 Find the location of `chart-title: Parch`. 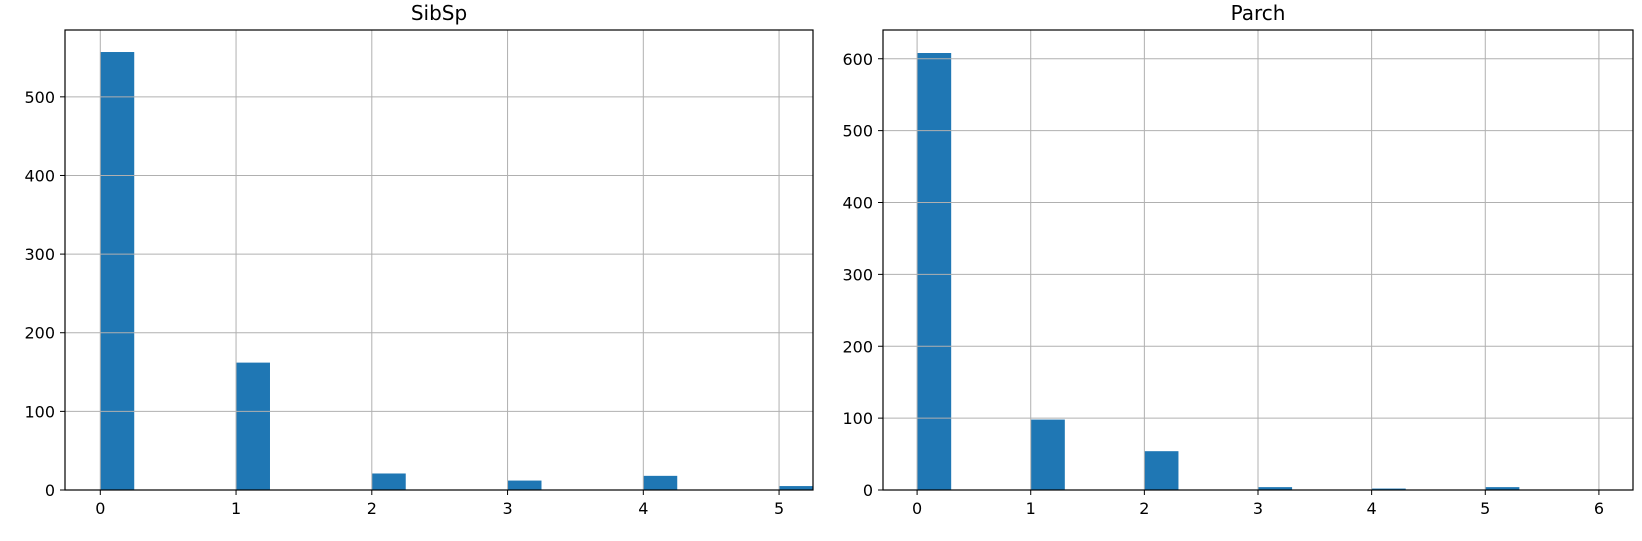

chart-title: Parch is located at coordinates (1258, 13).